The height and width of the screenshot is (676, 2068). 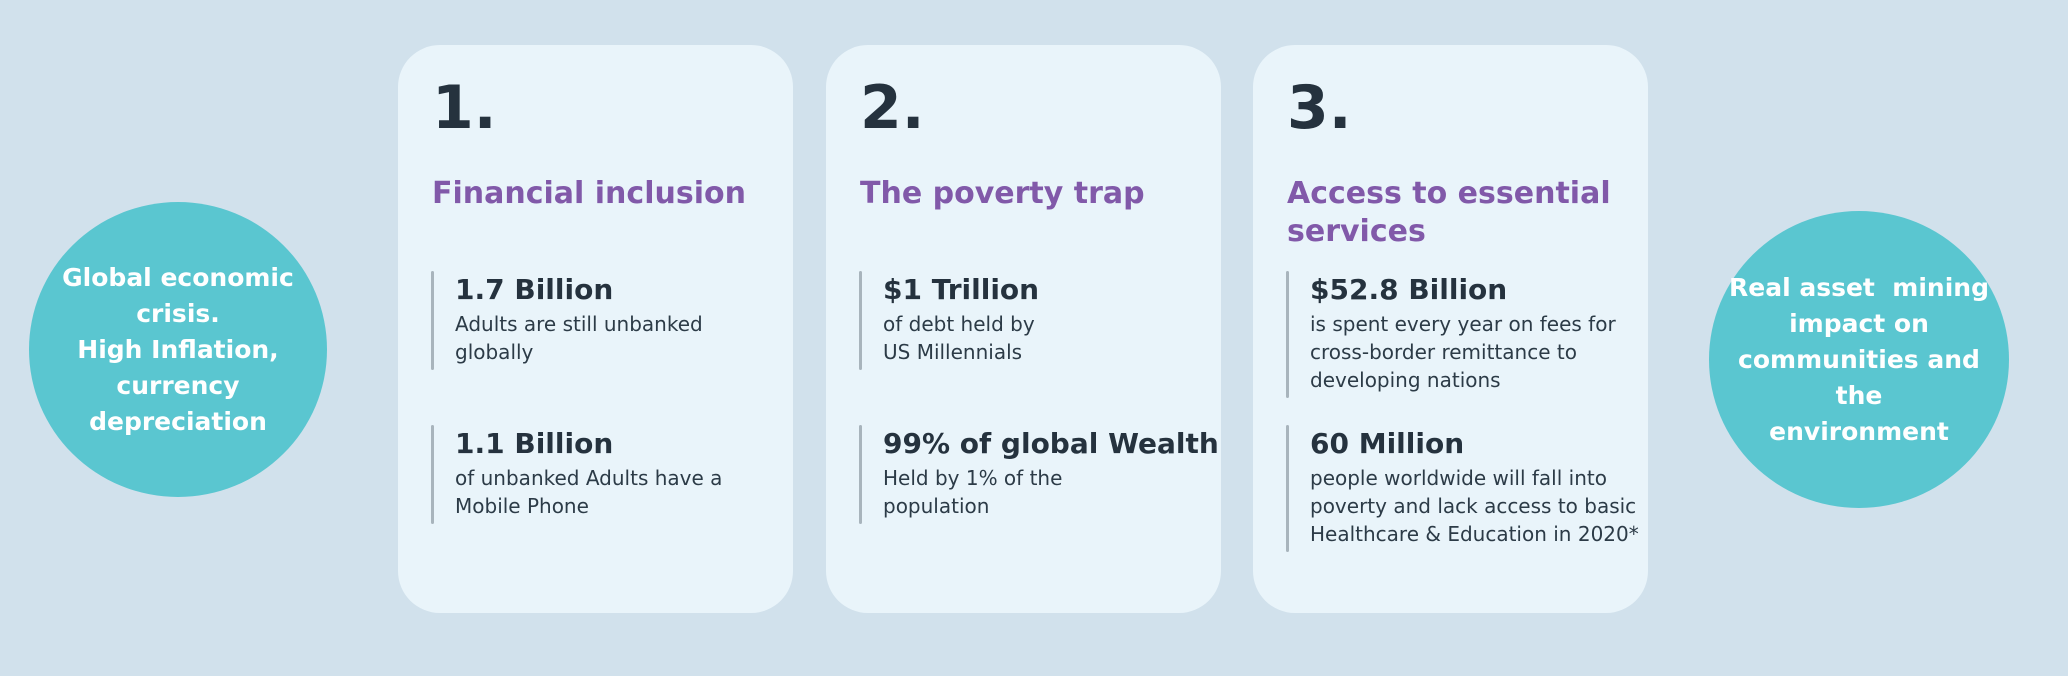 I want to click on card-number: 1., so click(x=464, y=108).